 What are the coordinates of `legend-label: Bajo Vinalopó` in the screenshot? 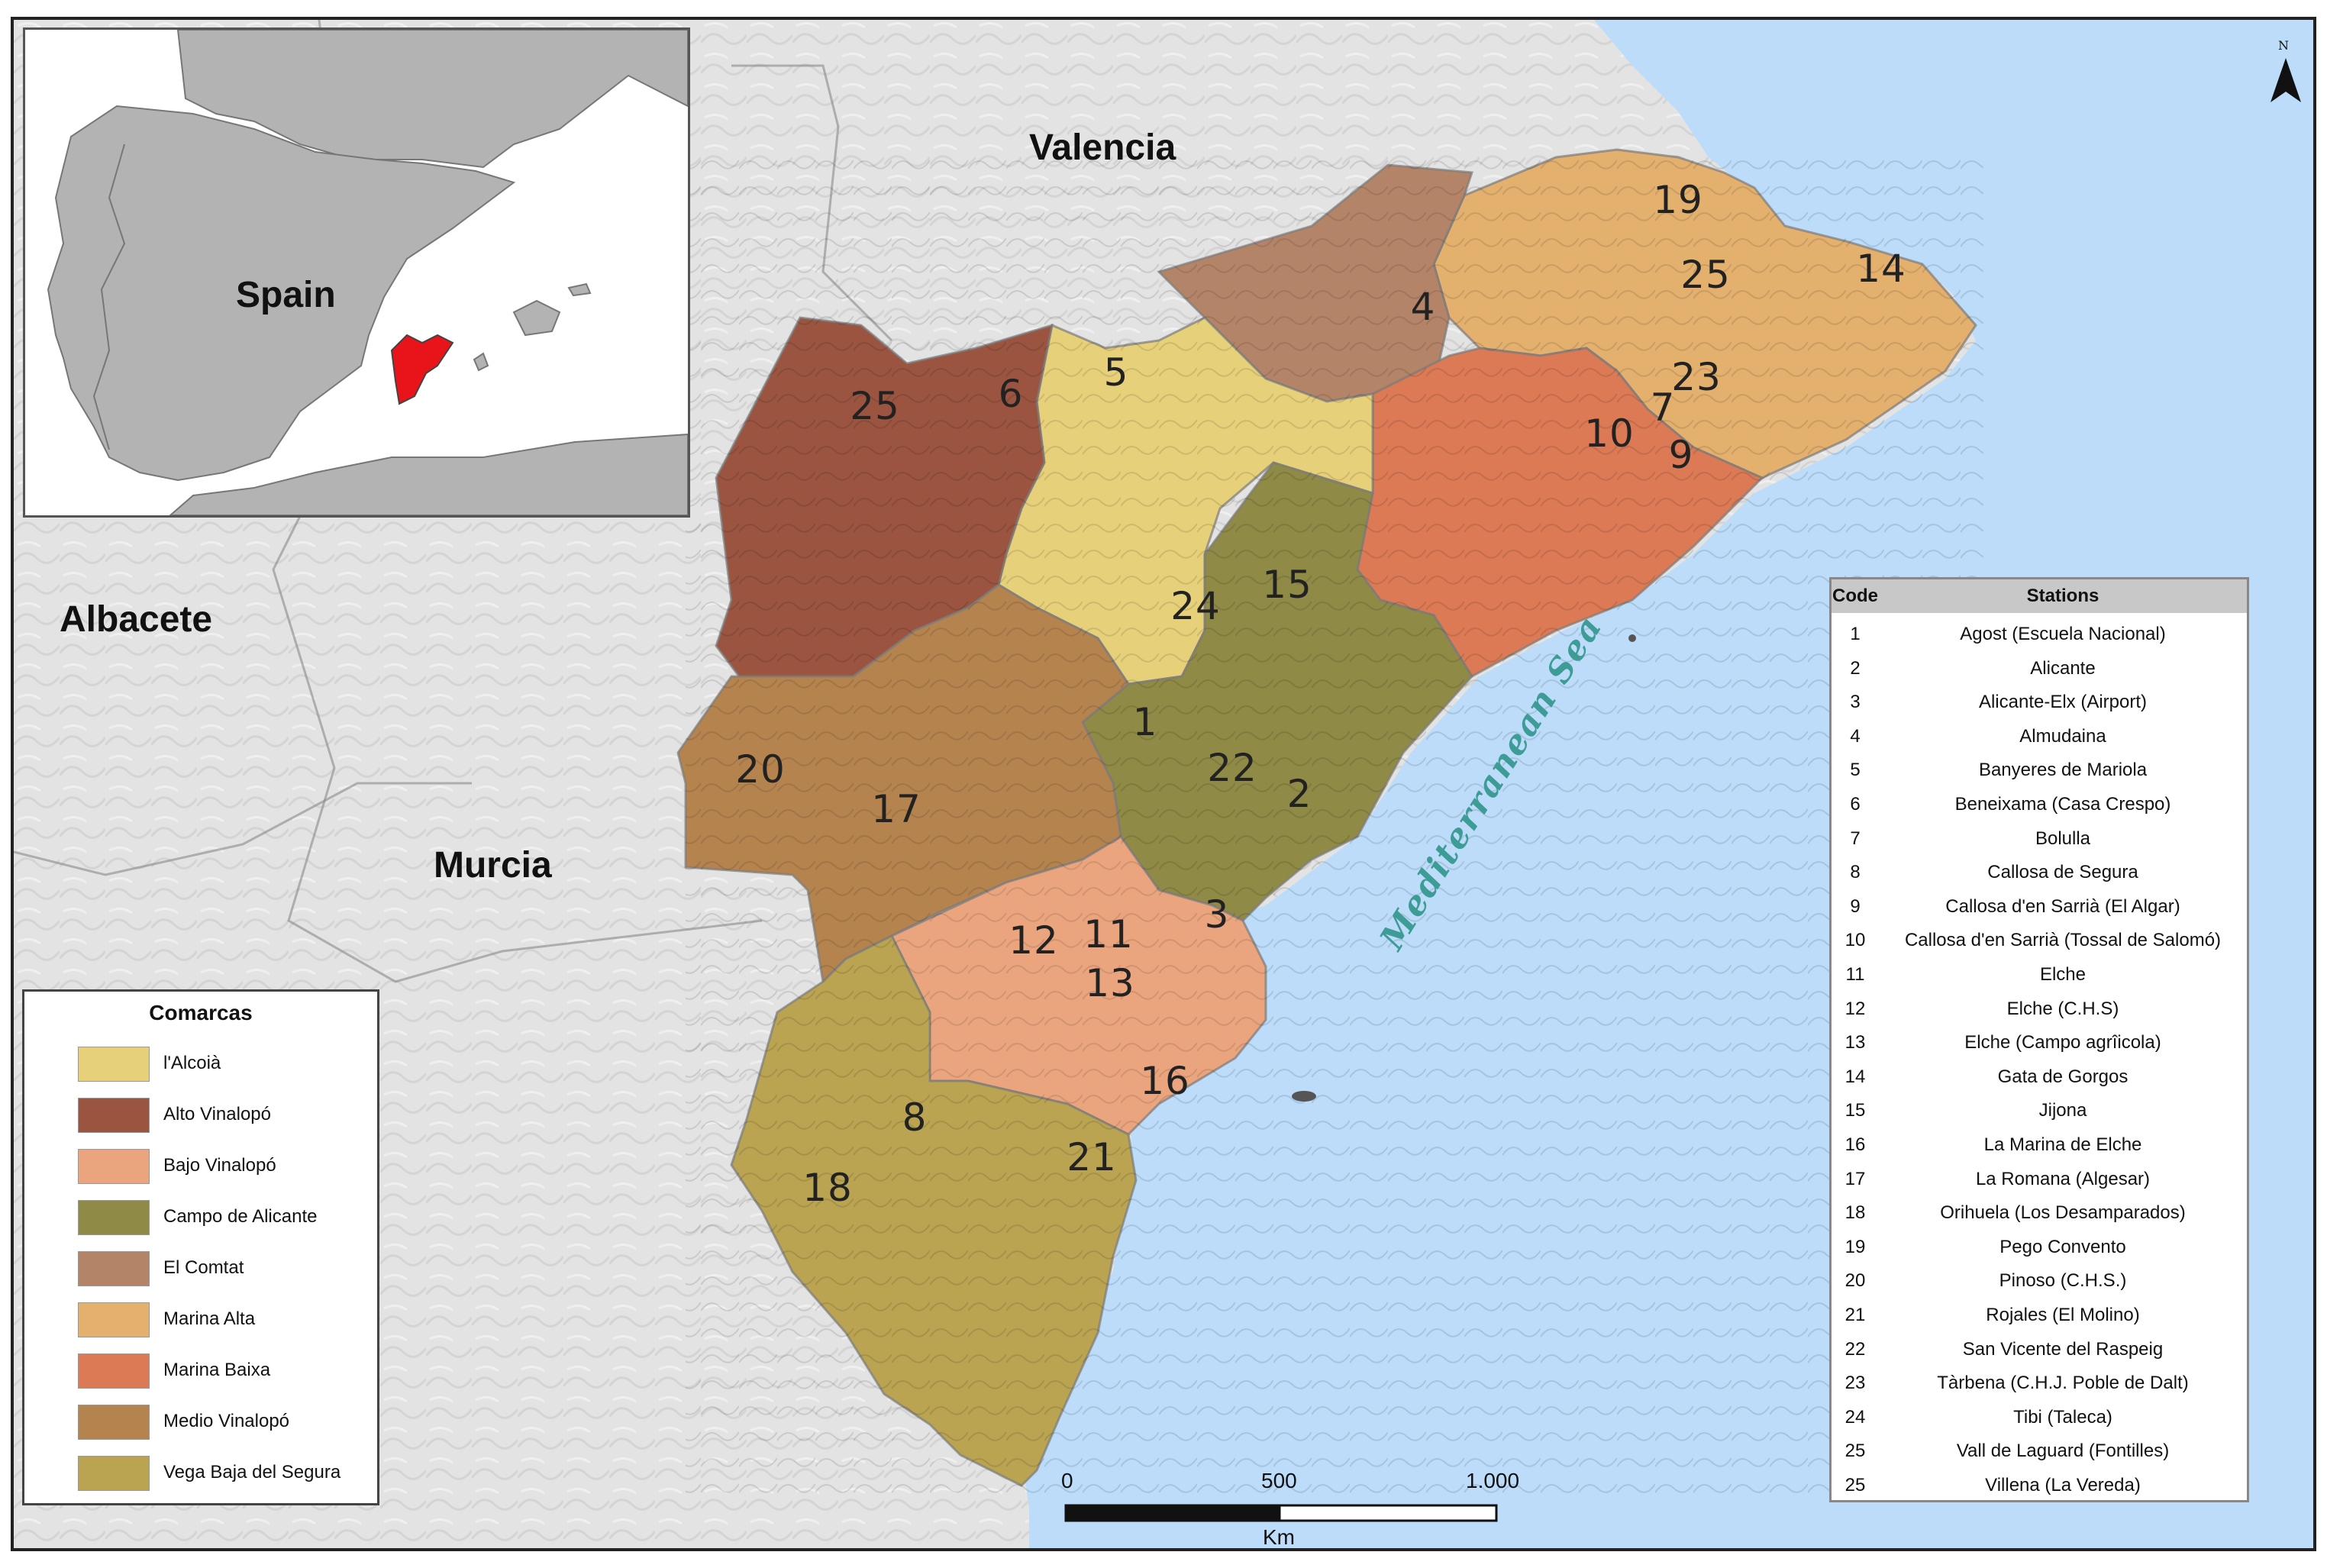 It's located at (220, 1165).